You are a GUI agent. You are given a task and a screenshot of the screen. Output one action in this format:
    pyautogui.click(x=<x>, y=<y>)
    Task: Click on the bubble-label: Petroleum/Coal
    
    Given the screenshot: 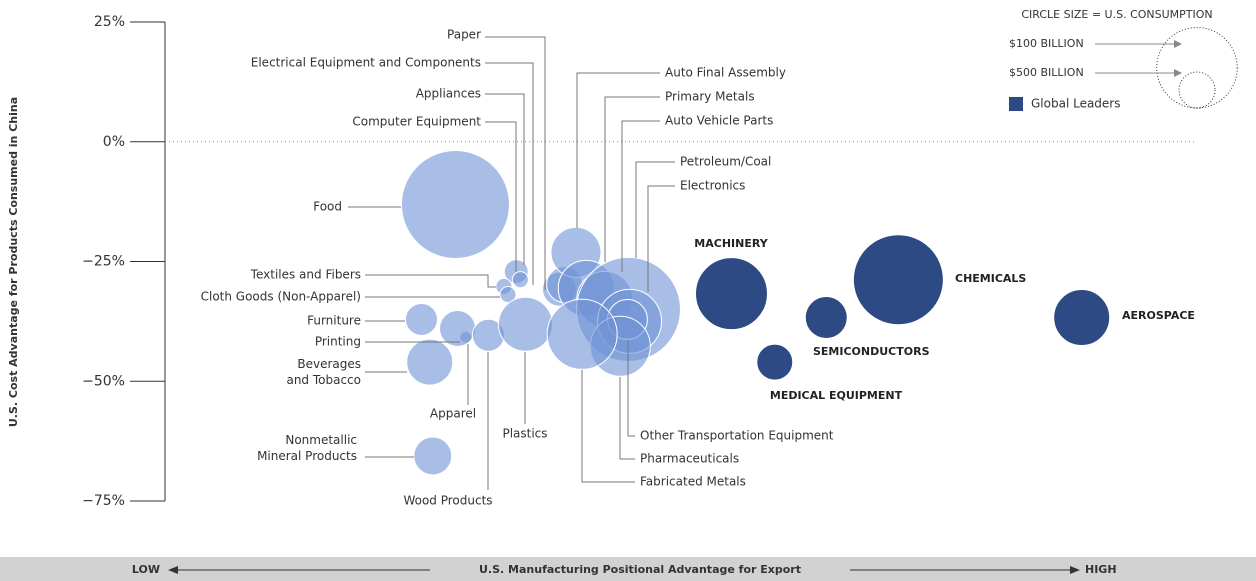 What is the action you would take?
    pyautogui.click(x=725, y=162)
    